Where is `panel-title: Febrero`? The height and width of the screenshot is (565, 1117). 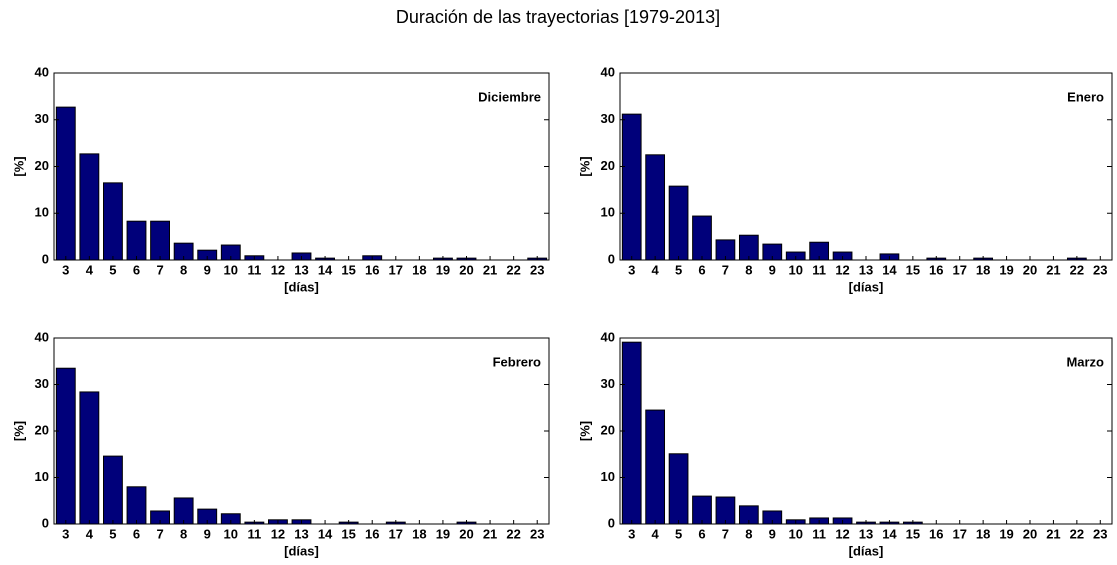
panel-title: Febrero is located at coordinates (517, 361).